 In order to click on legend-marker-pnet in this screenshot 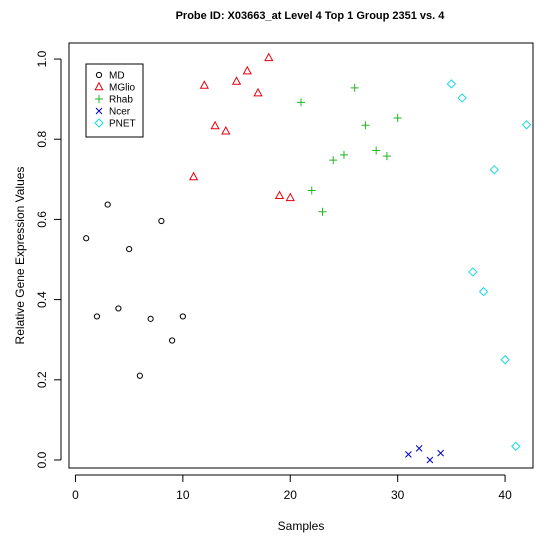, I will do `click(99, 123)`.